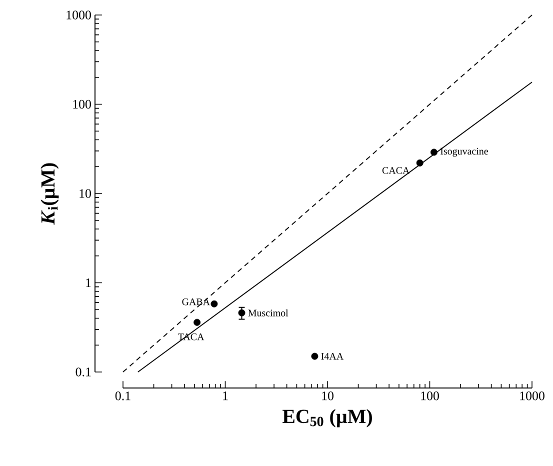 The height and width of the screenshot is (466, 553). I want to click on x-tick-label: 10, so click(328, 396).